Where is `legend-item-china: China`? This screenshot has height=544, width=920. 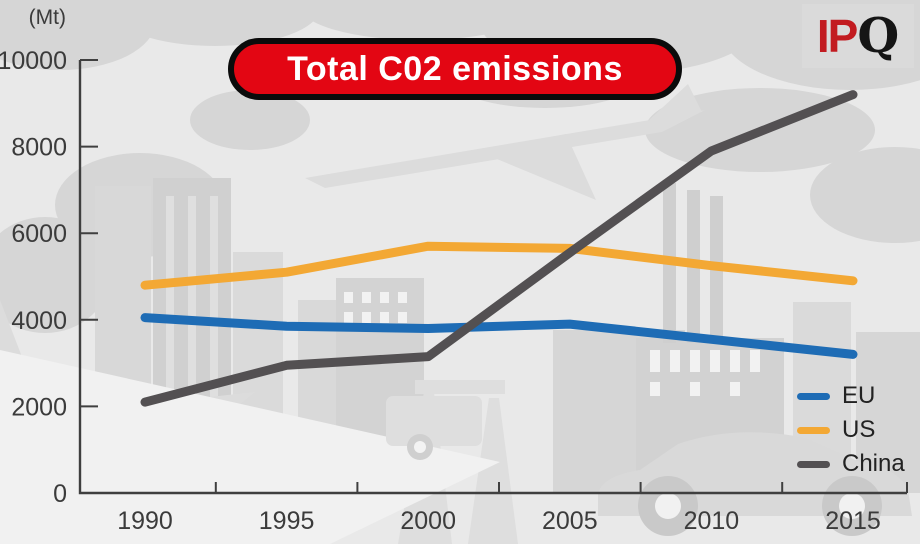 legend-item-china: China is located at coordinates (851, 464).